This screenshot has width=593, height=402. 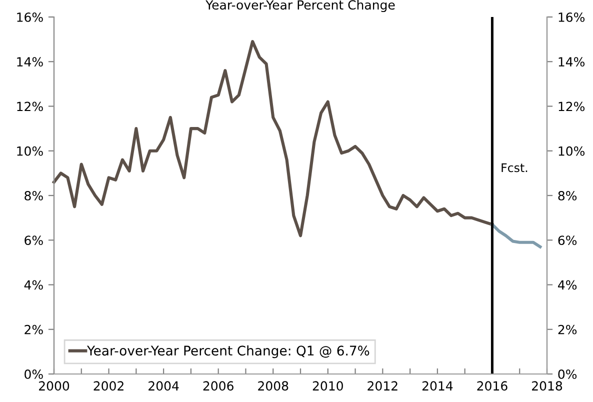 What do you see at coordinates (109, 386) in the screenshot?
I see `x-tick-label: 2002` at bounding box center [109, 386].